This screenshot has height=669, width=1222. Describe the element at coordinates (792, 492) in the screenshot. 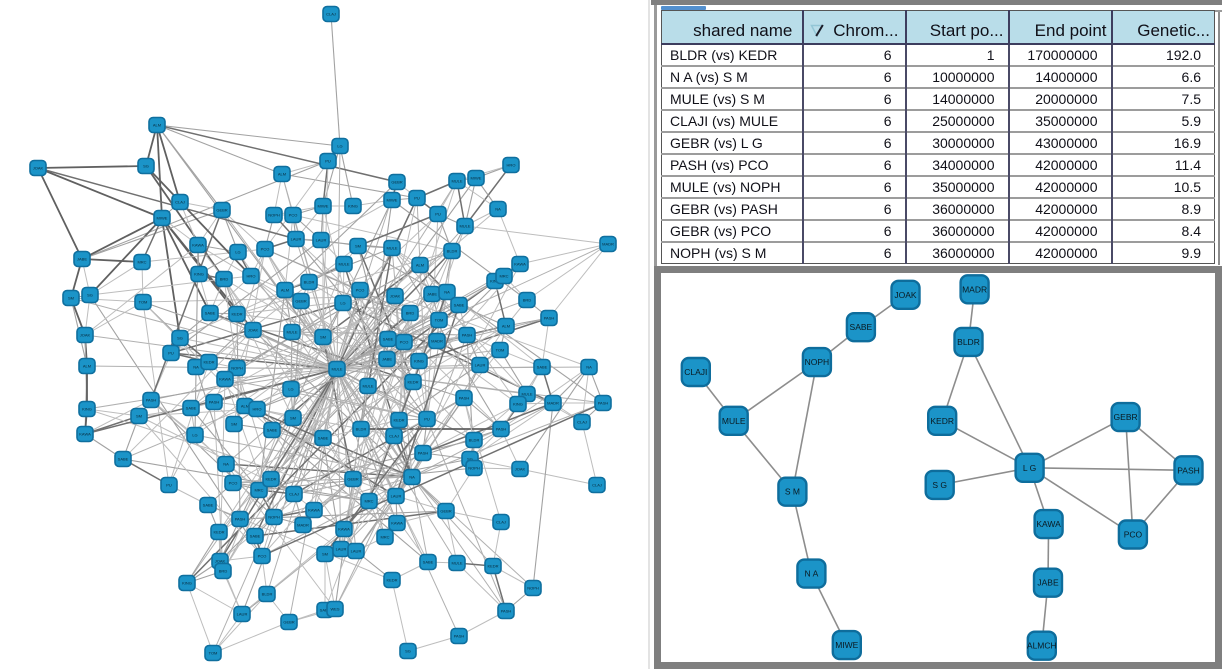

I see `svg-text: S M` at that location.